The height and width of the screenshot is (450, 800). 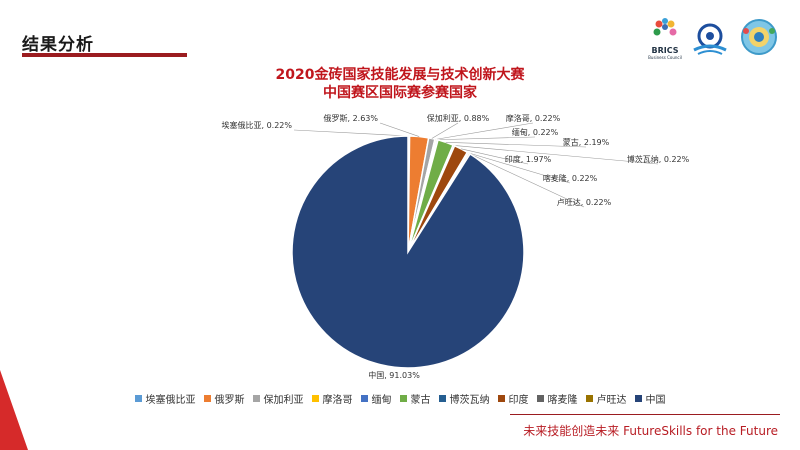 I want to click on legend-item: 埃塞俄比亚, so click(x=165, y=398).